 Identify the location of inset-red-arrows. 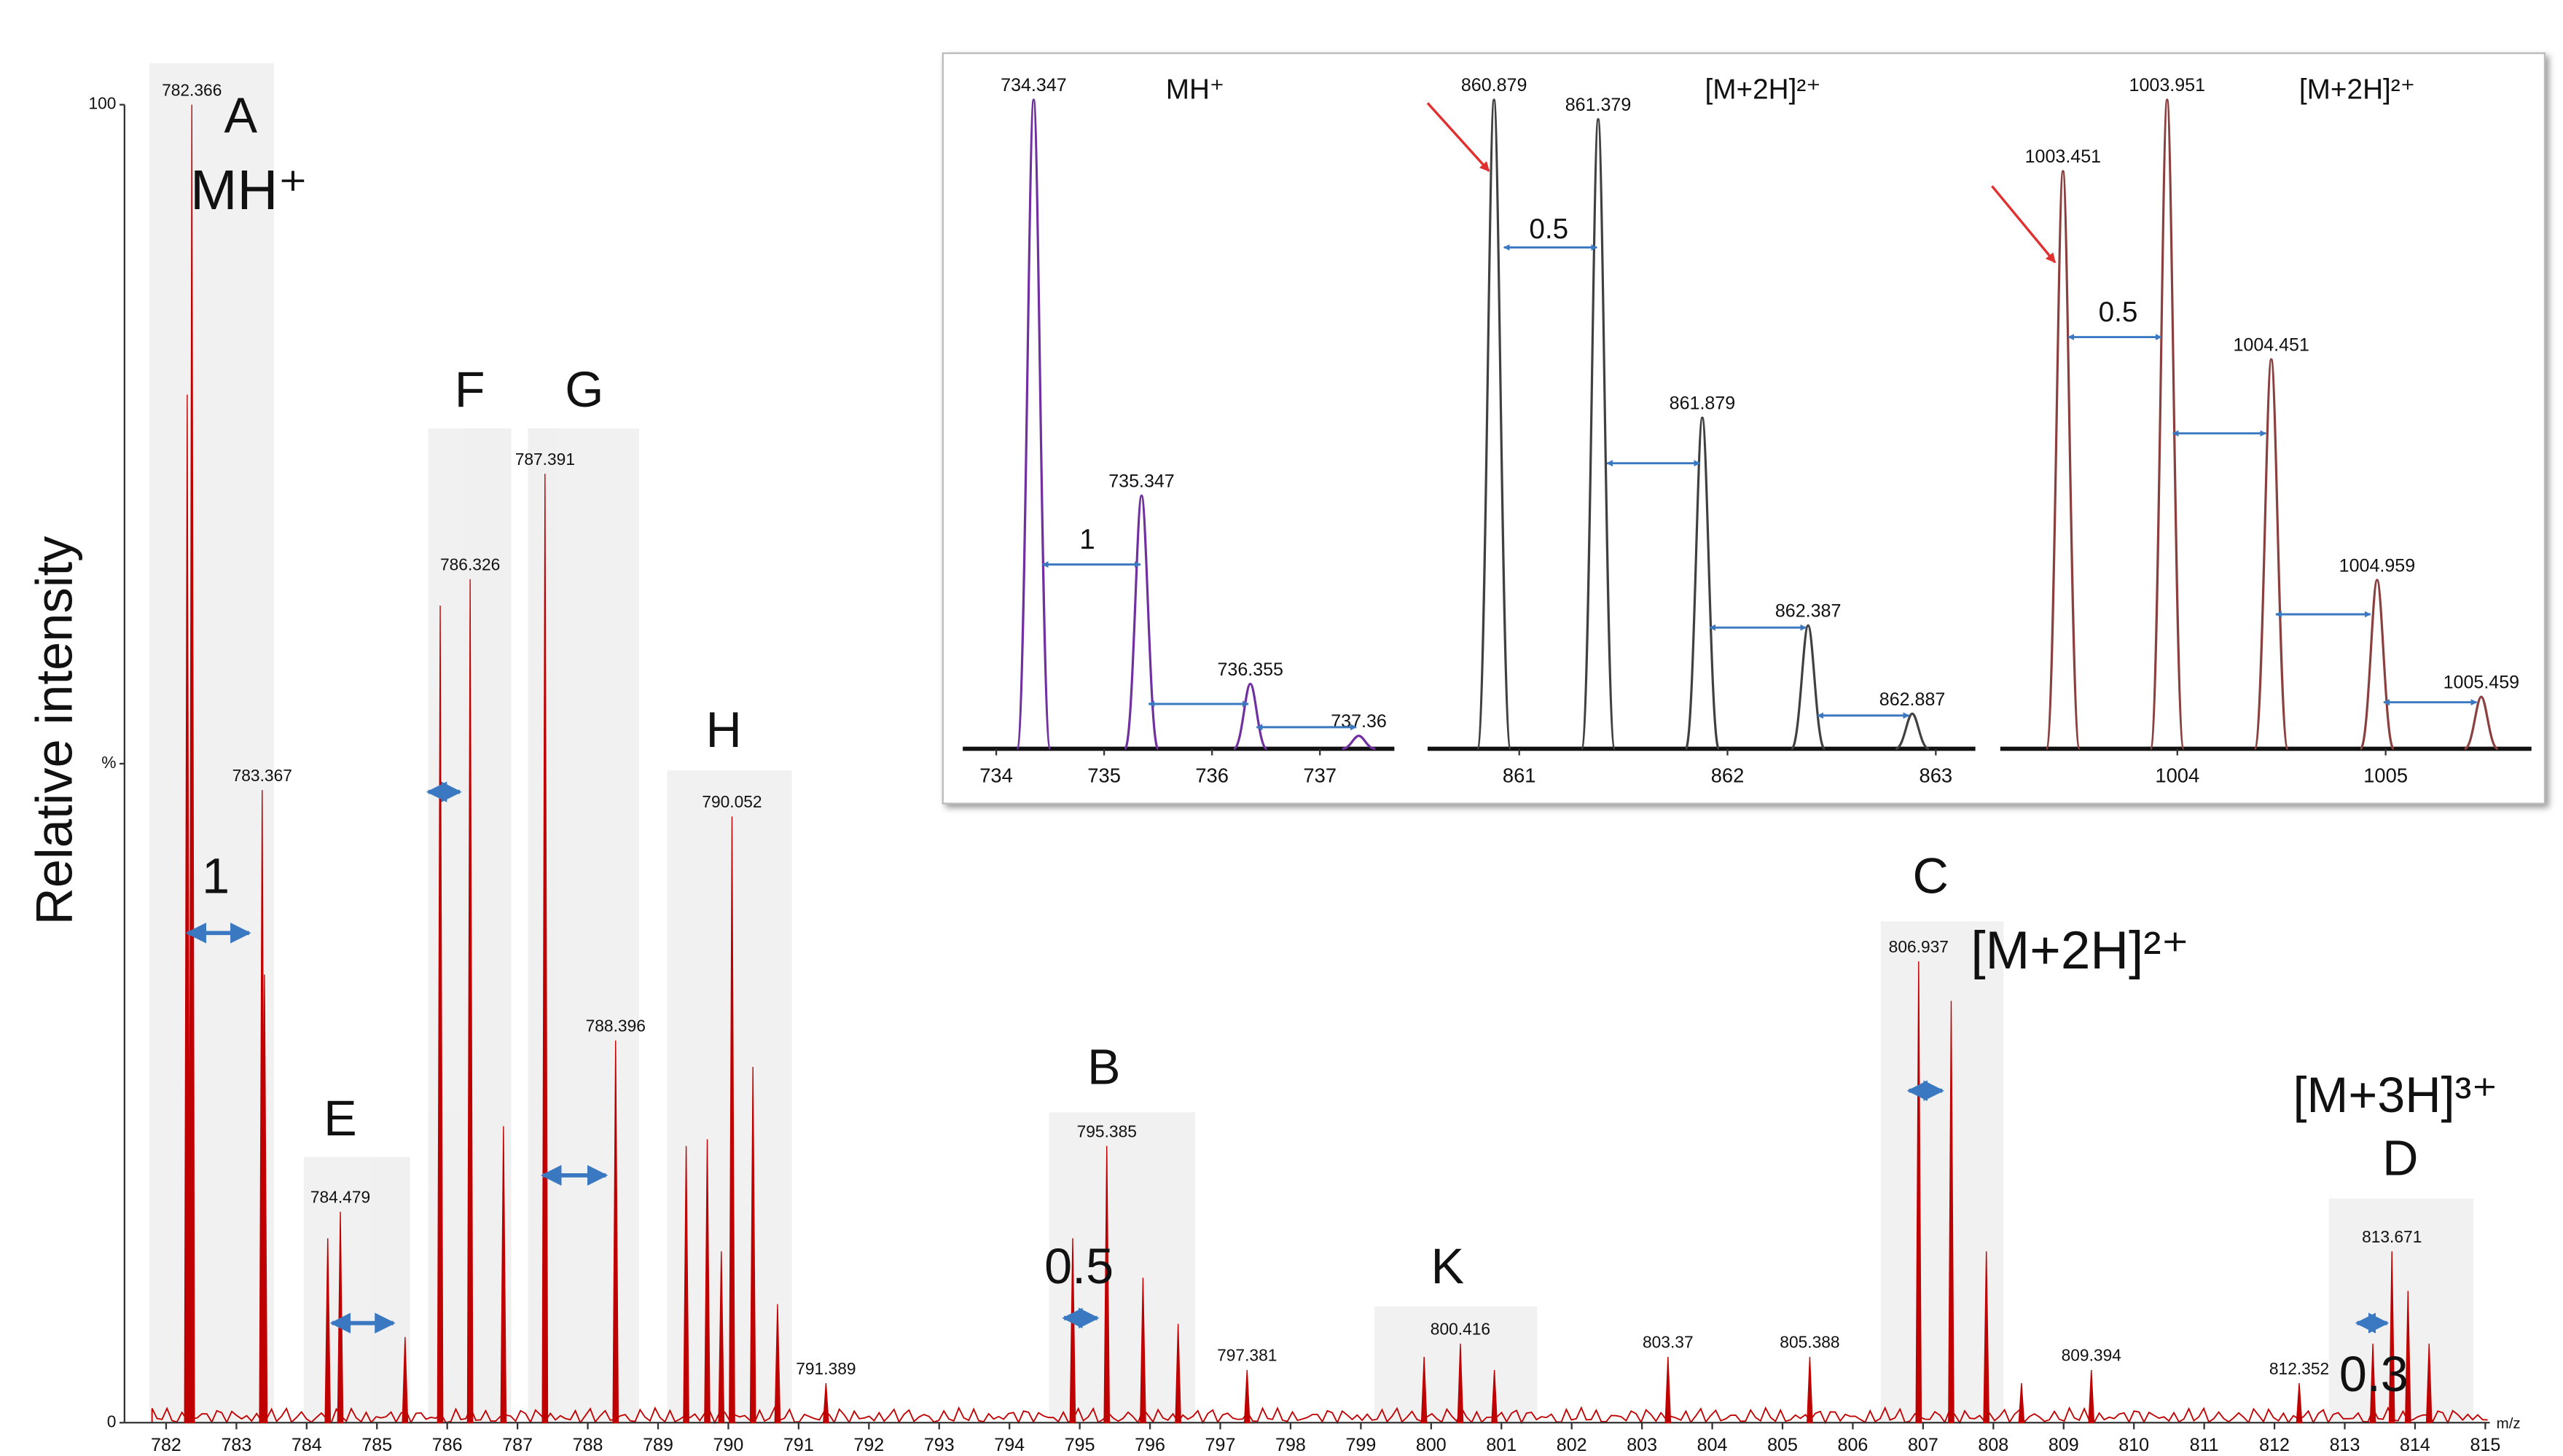
(1742, 183).